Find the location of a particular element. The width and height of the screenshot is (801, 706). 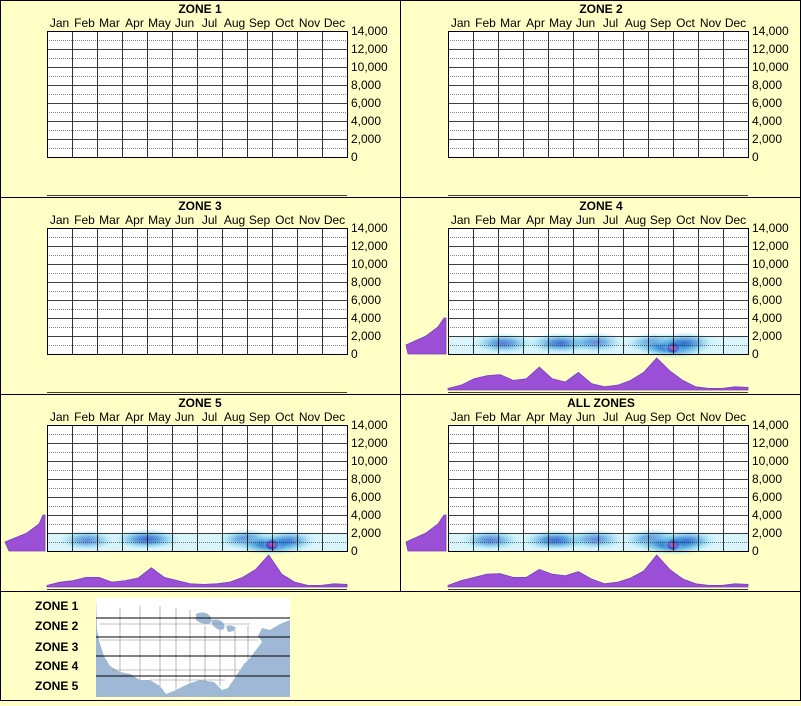

month-label-all-zones-feb: Feb is located at coordinates (485, 417).